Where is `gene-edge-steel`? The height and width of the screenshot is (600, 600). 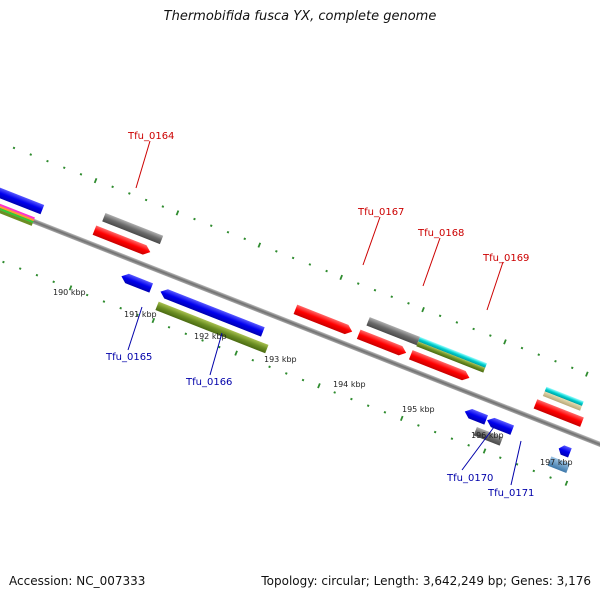
gene-edge-steel is located at coordinates (558, 464).